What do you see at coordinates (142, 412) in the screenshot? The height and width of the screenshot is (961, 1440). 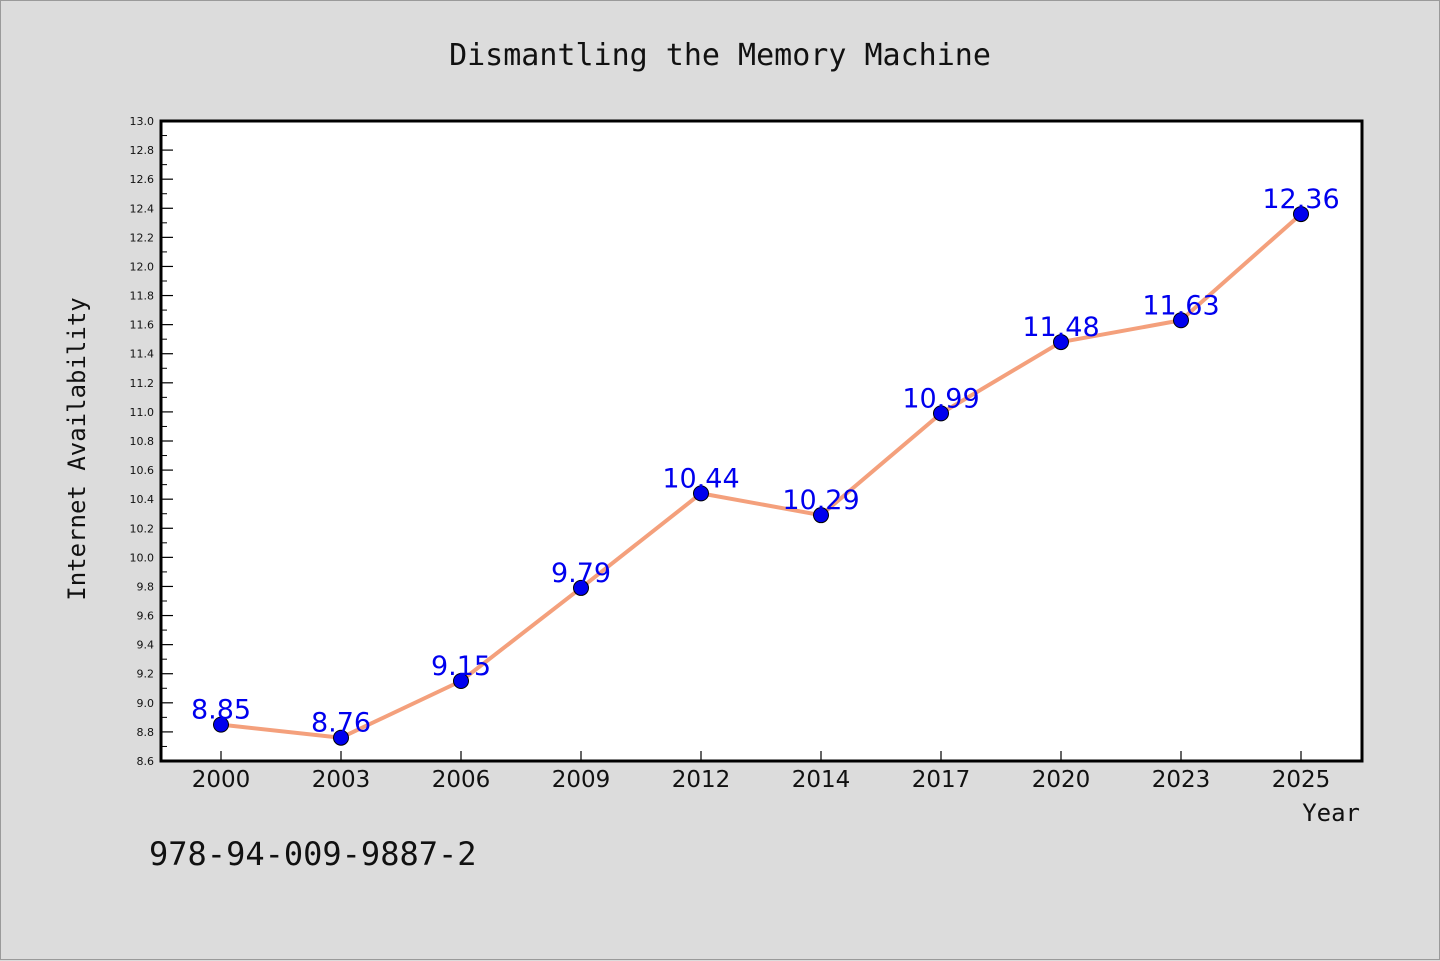 I see `y-tick-label: 11.0` at bounding box center [142, 412].